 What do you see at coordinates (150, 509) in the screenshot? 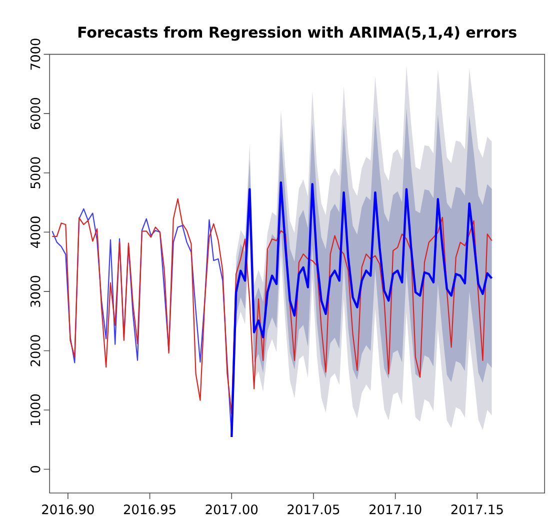
I see `x-tick-label: 2016.95` at bounding box center [150, 509].